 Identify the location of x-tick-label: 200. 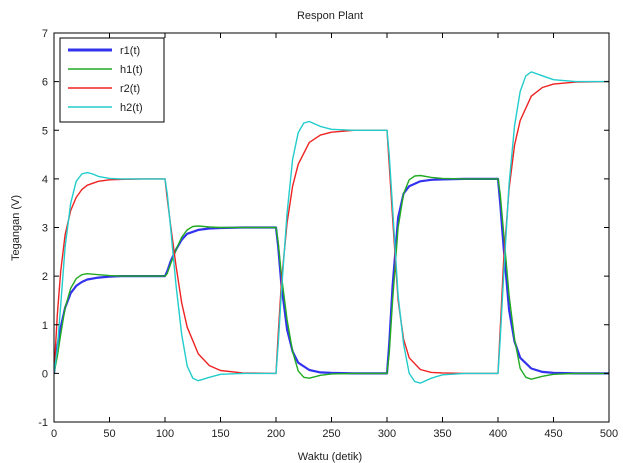
(276, 434).